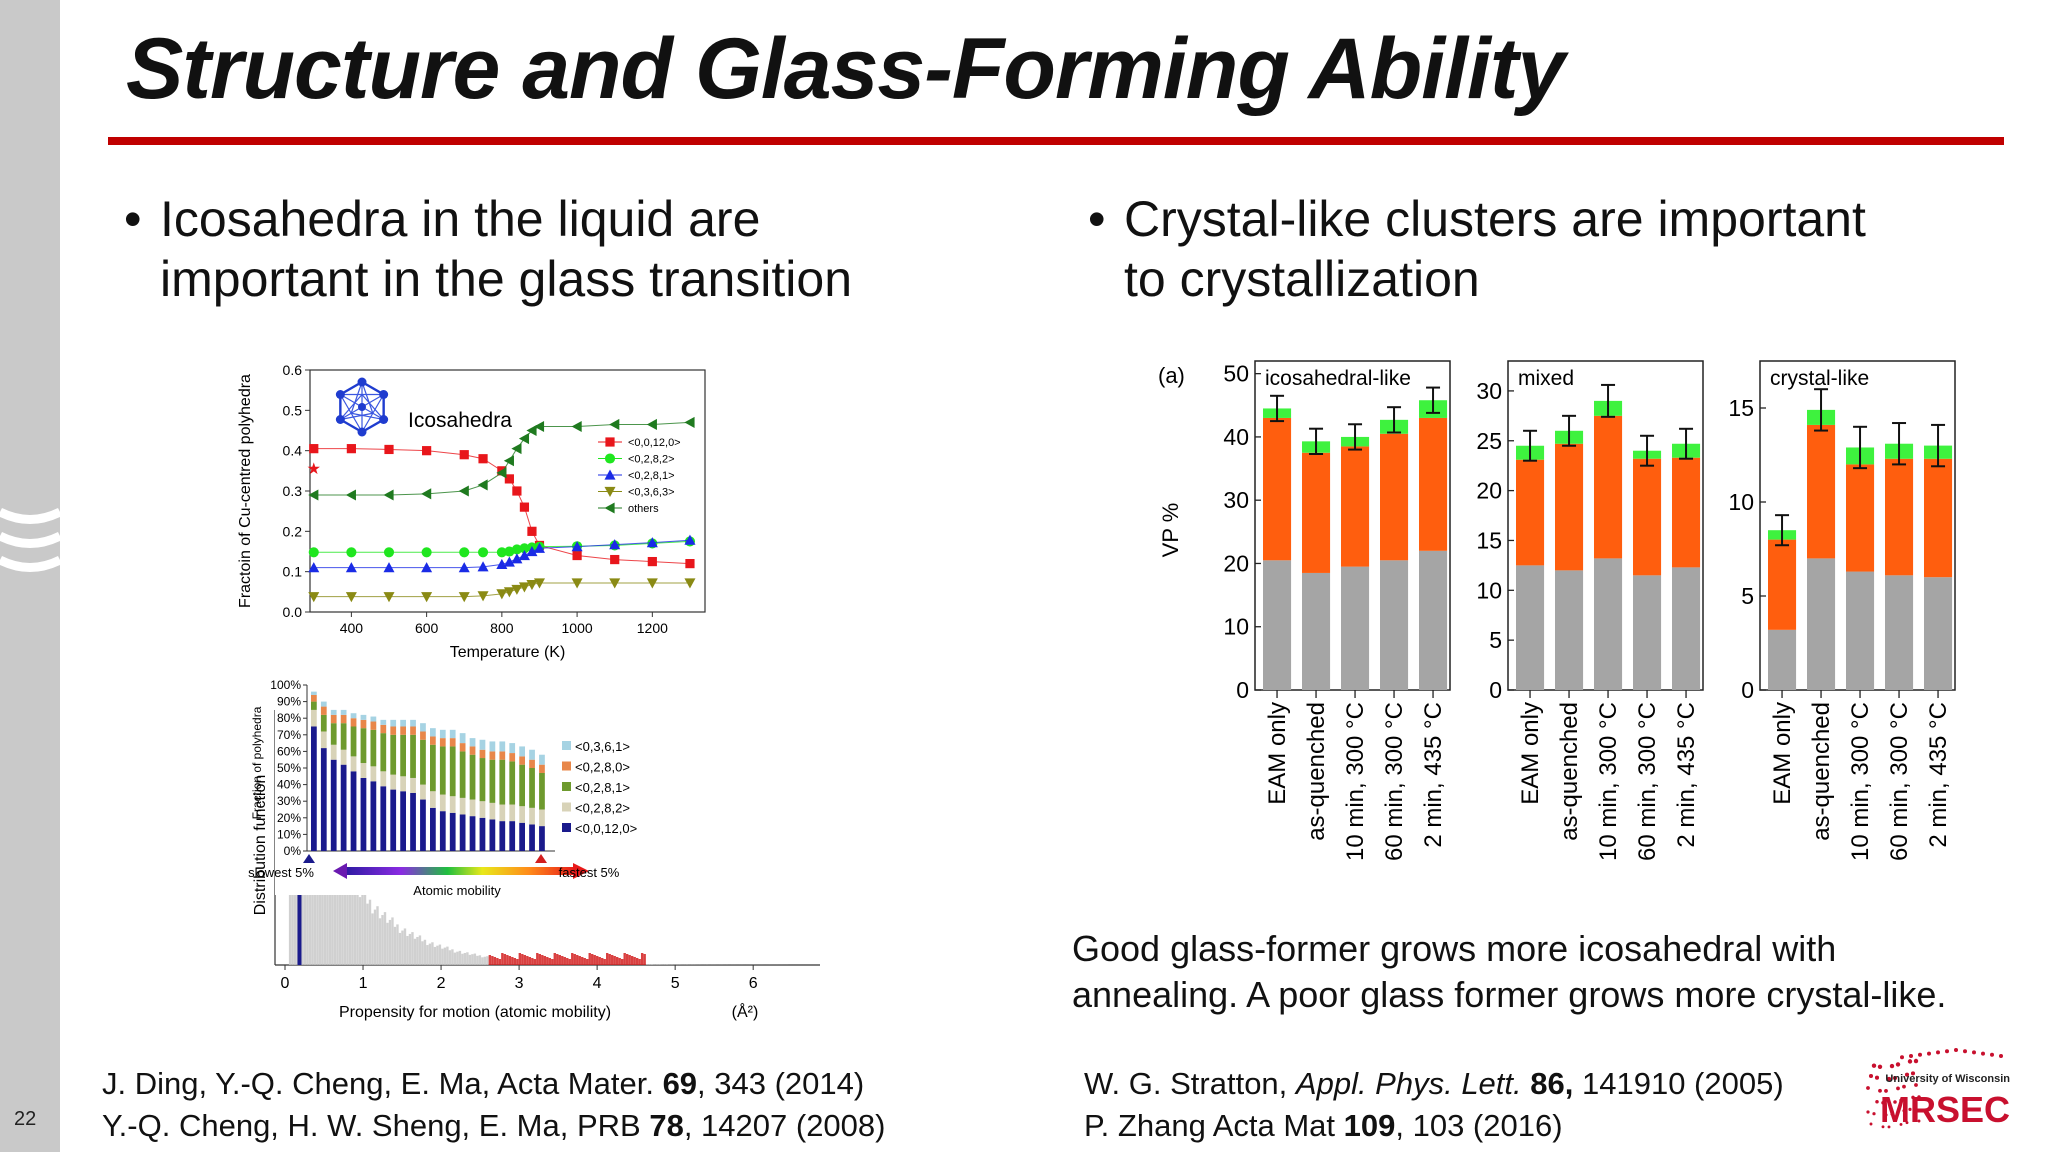 This screenshot has width=2048, height=1157. I want to click on legend-label: others, so click(643, 509).